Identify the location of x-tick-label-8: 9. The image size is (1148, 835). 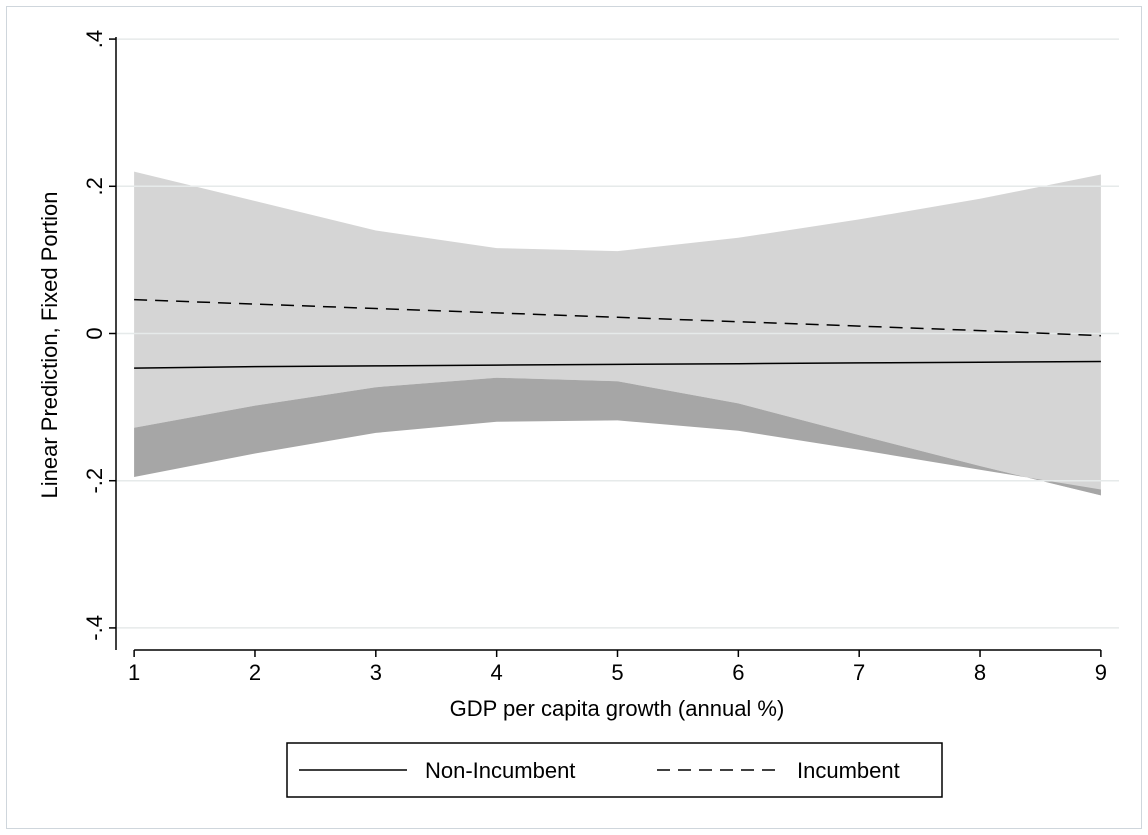
(1101, 672).